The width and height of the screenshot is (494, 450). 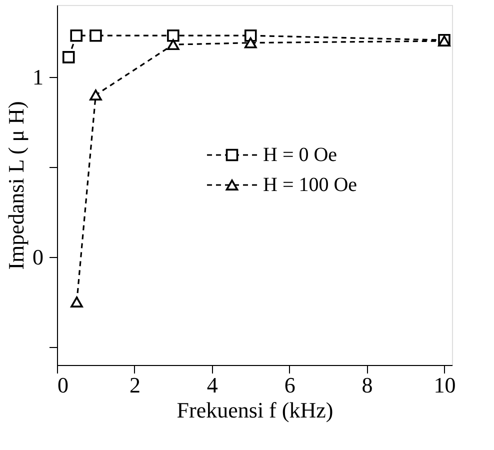 What do you see at coordinates (63, 385) in the screenshot?
I see `x-tick-label: 0` at bounding box center [63, 385].